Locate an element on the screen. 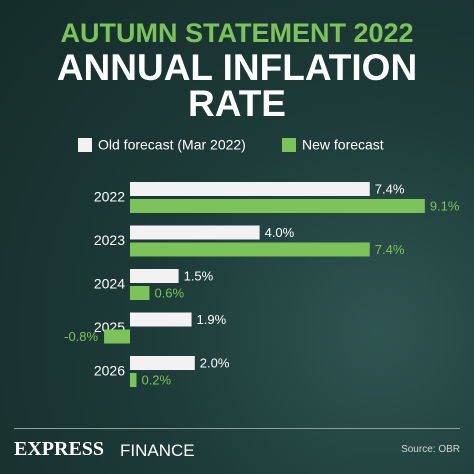 Image resolution: width=474 pixels, height=474 pixels. value-label: 0.6% is located at coordinates (169, 292).